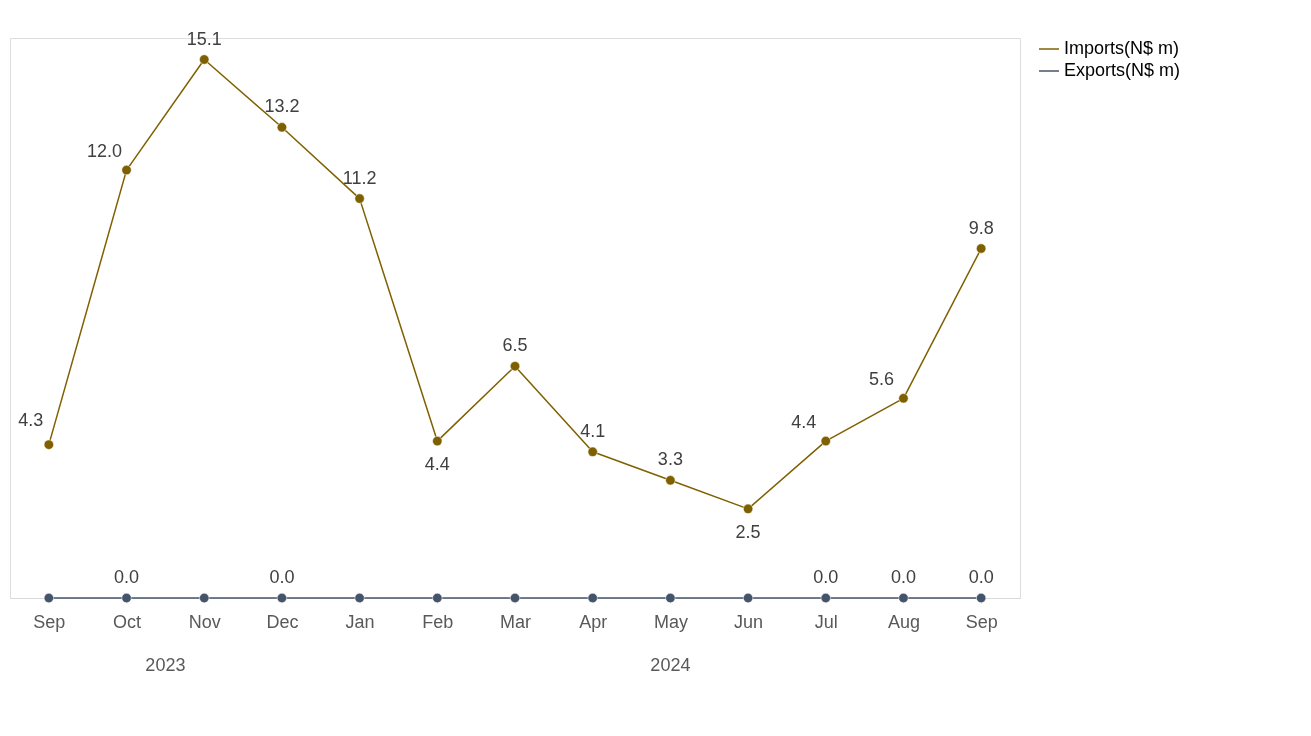 The width and height of the screenshot is (1311, 736). I want to click on legend-label: Imports(N$ m), so click(1122, 48).